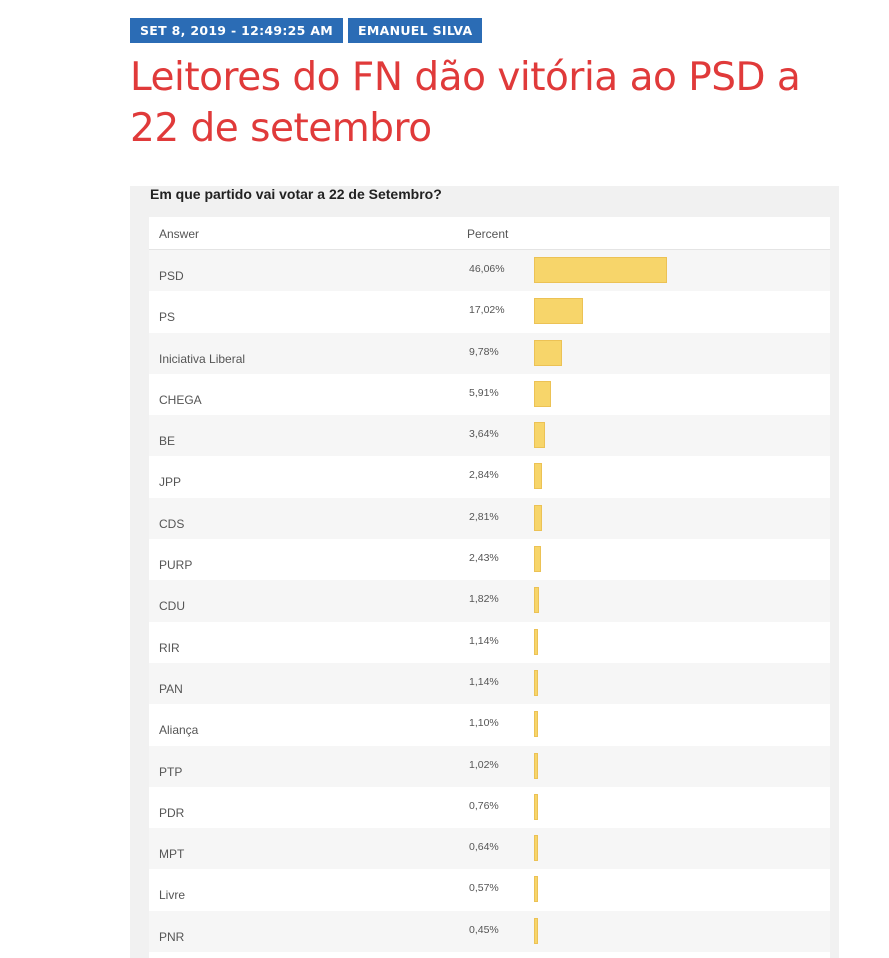 Image resolution: width=889 pixels, height=958 pixels. I want to click on percent-label: 2,81%, so click(484, 516).